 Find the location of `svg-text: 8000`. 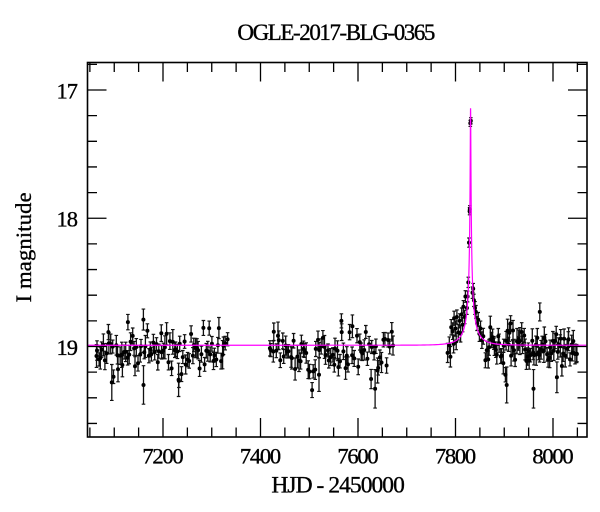

svg-text: 8000 is located at coordinates (552, 455).